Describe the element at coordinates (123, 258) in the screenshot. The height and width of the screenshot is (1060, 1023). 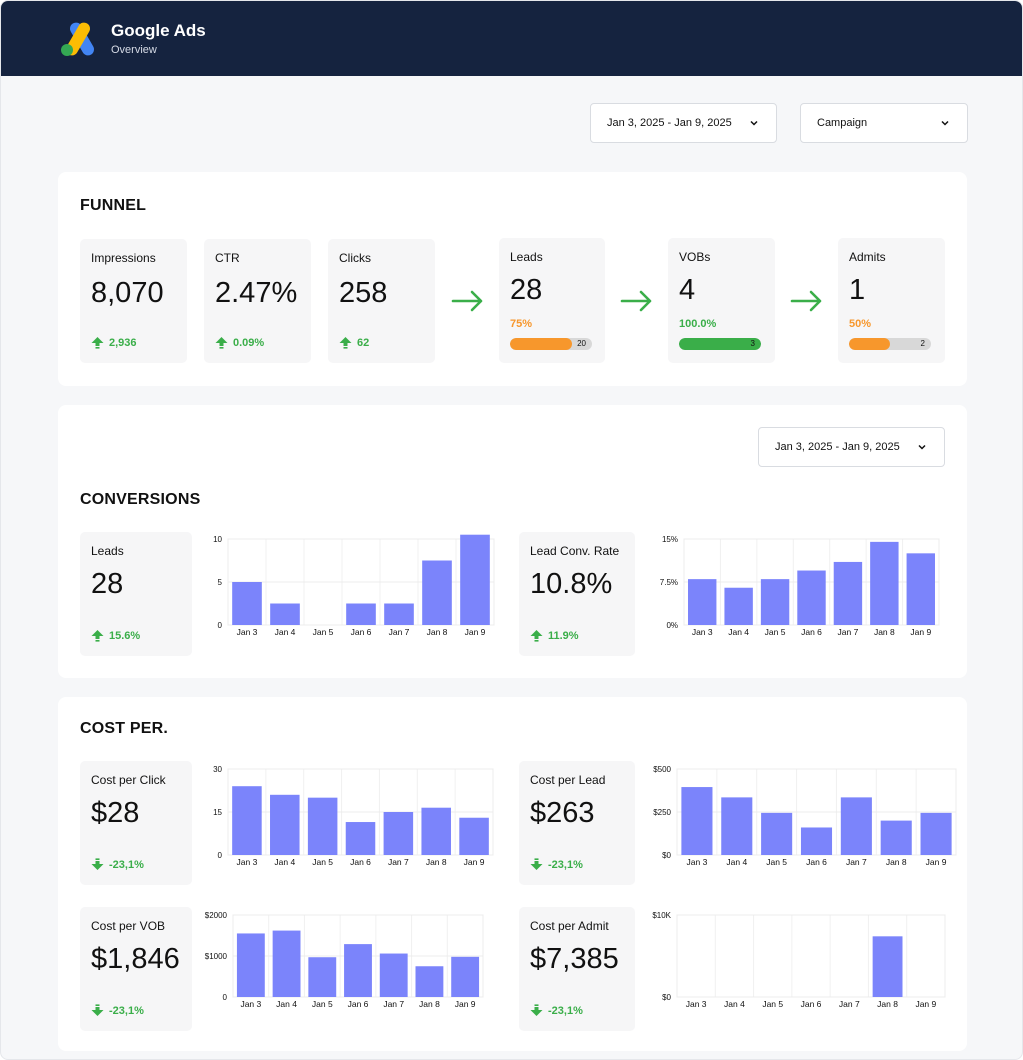
I see `metric-label: Impressions` at that location.